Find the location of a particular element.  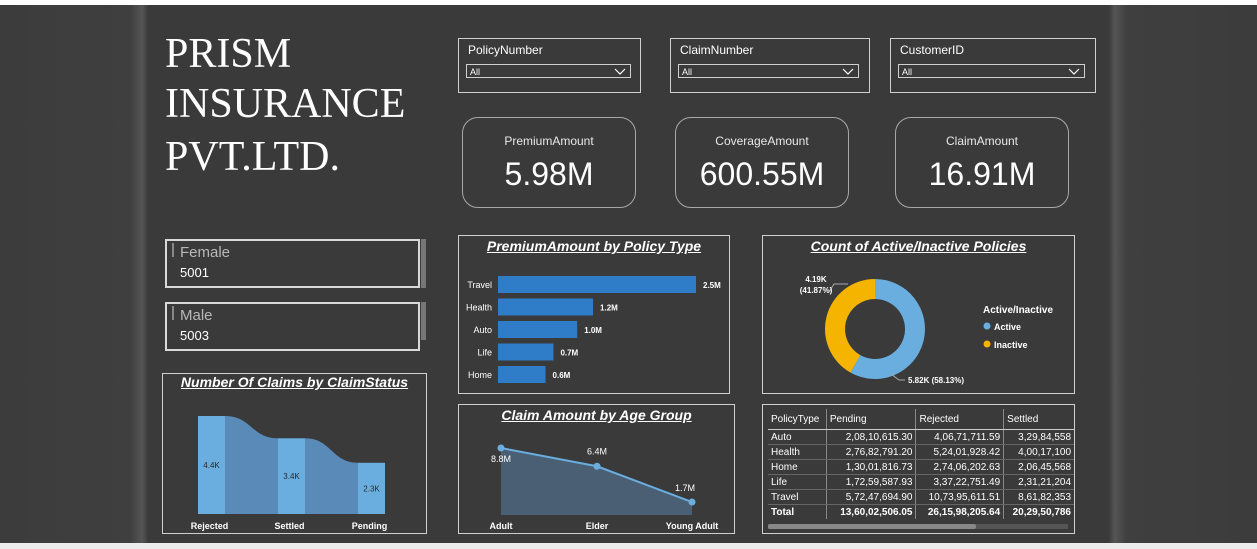

bar-data-label: 0.7M is located at coordinates (569, 353).